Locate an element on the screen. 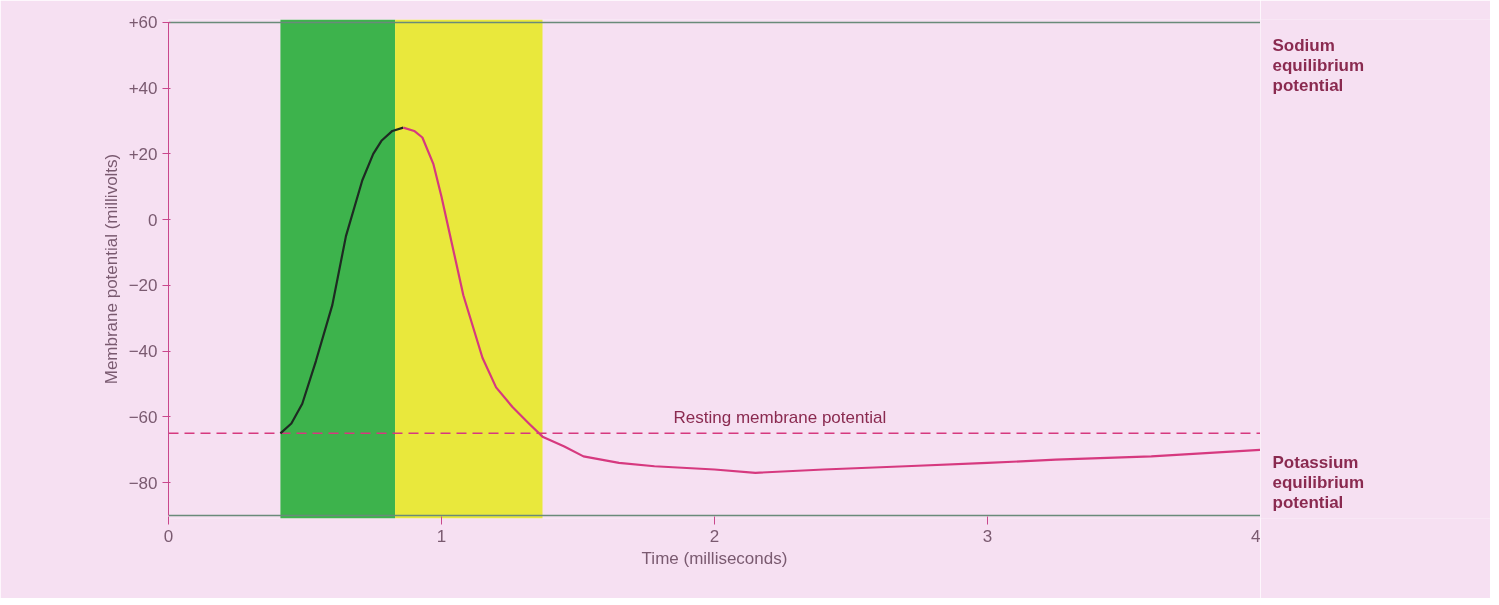 Image resolution: width=1499 pixels, height=605 pixels. line-series is located at coordinates (342, 280).